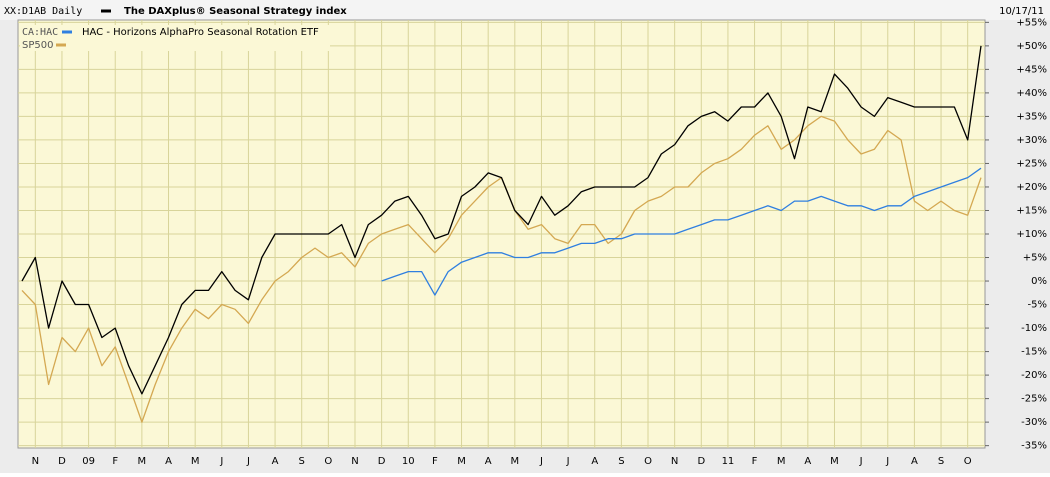 The width and height of the screenshot is (1050, 477). I want to click on y-tick-label: -10%, so click(1034, 328).